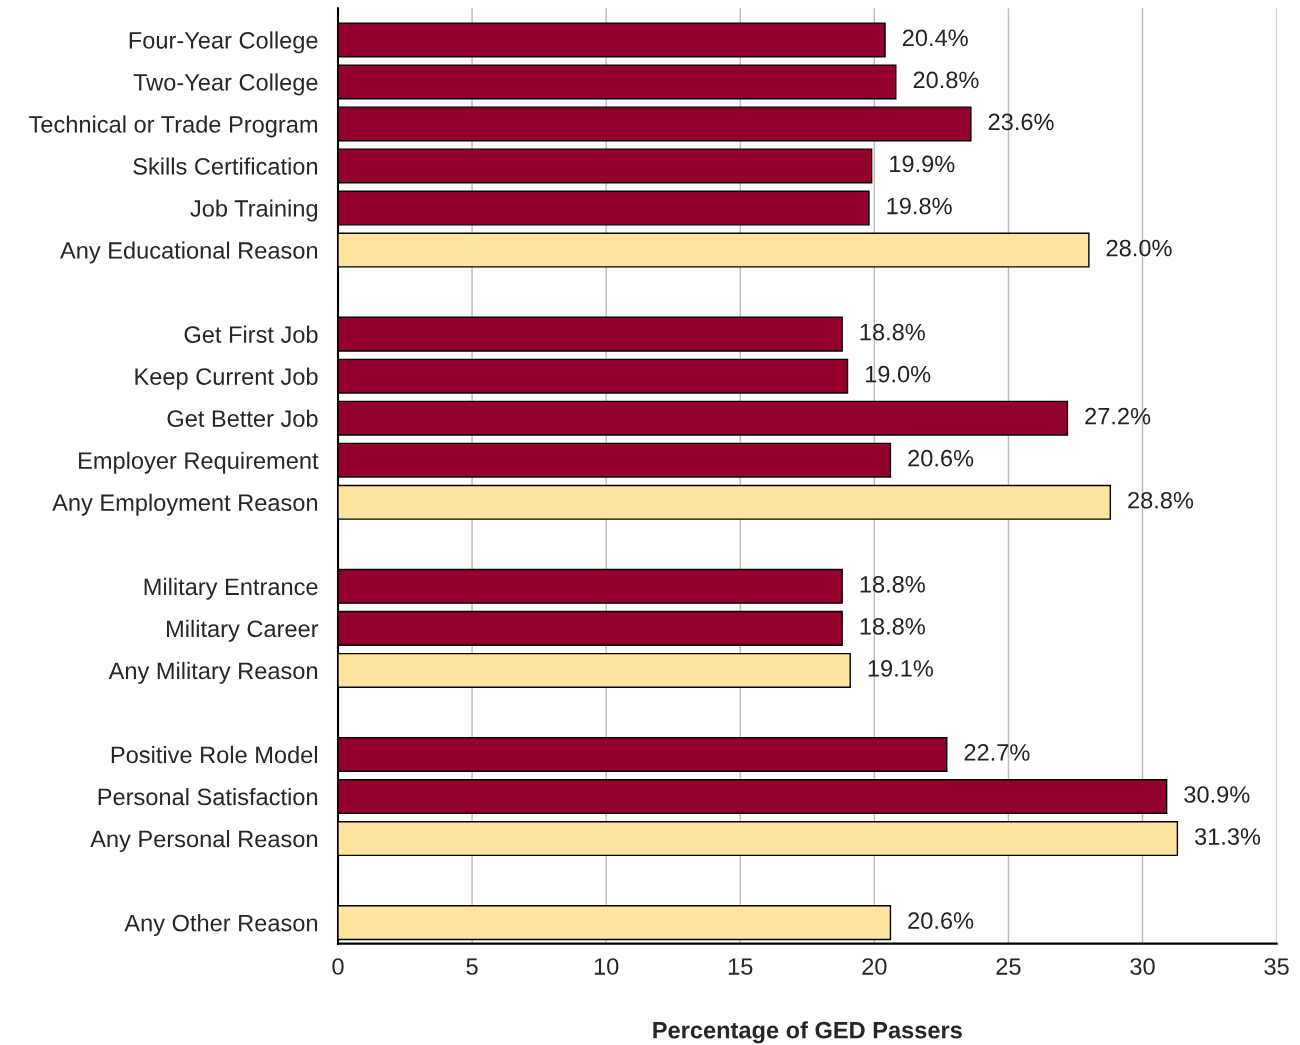  What do you see at coordinates (935, 38) in the screenshot?
I see `data-label: 20.4%` at bounding box center [935, 38].